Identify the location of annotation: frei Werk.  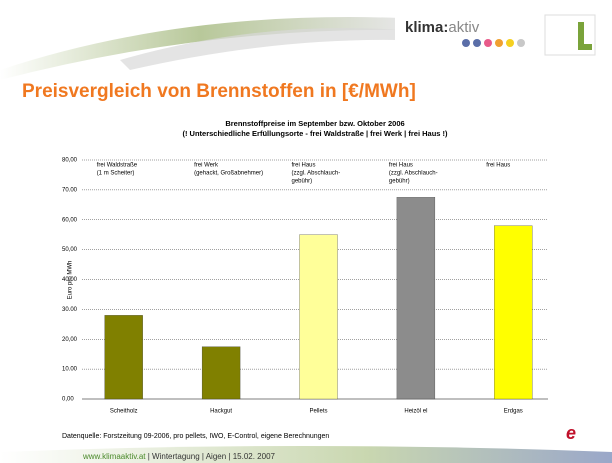
(206, 166).